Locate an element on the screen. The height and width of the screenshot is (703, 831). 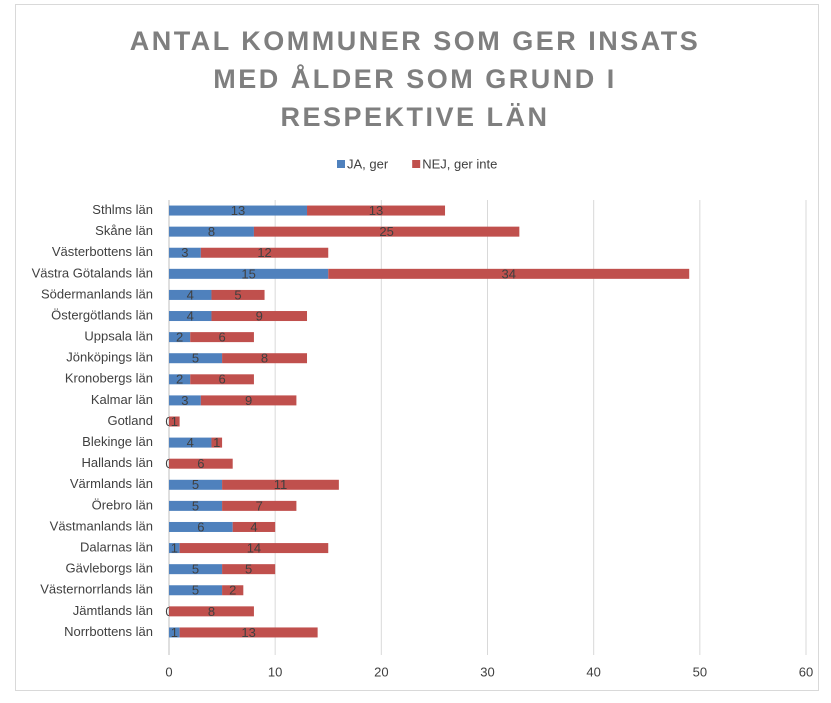
y-tick-label: Blekinge län is located at coordinates (117, 441).